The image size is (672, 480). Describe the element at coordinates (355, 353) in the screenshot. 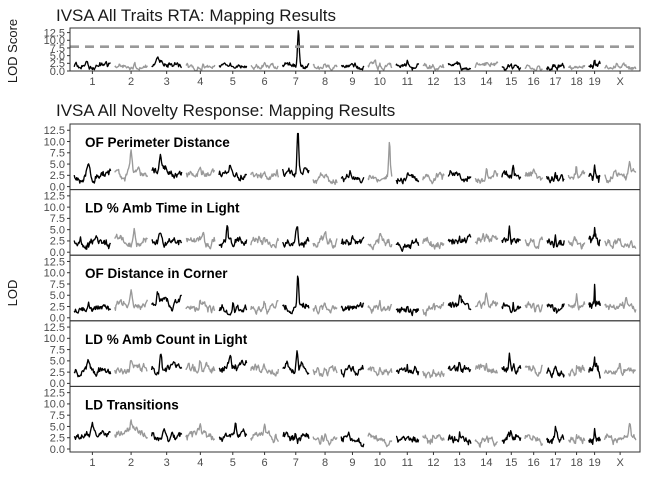

I see `panel-4-frame` at that location.